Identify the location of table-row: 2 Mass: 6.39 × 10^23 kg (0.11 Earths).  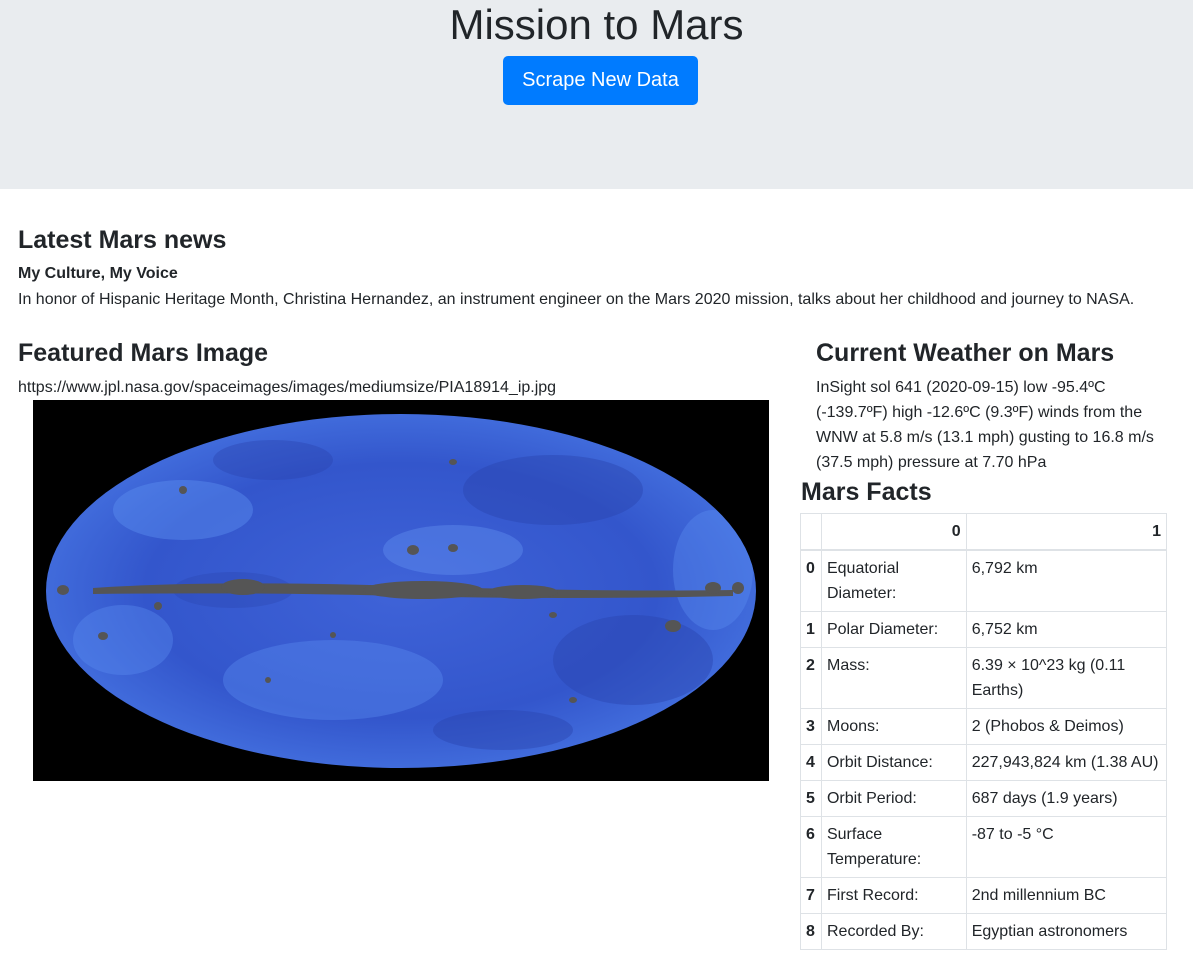
(984, 678).